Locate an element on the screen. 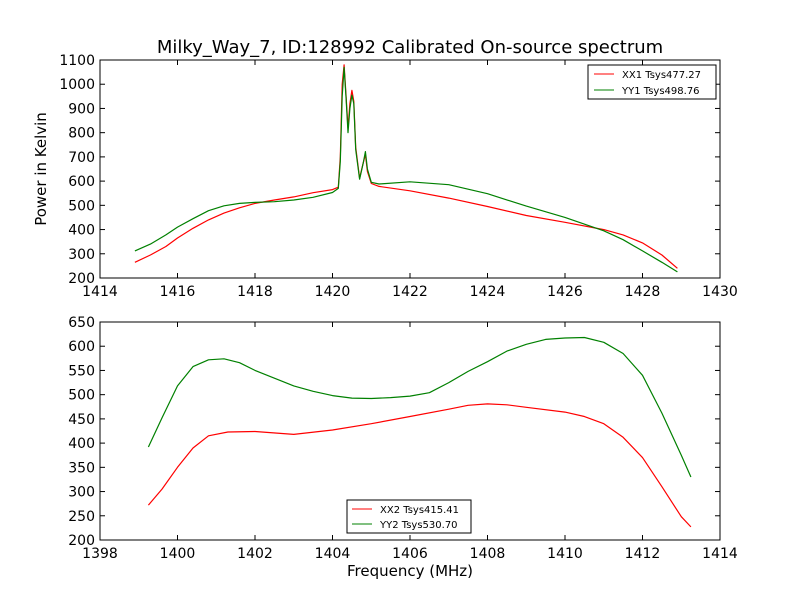 The height and width of the screenshot is (600, 800). upper-x-tick-label: 1420 is located at coordinates (333, 292).